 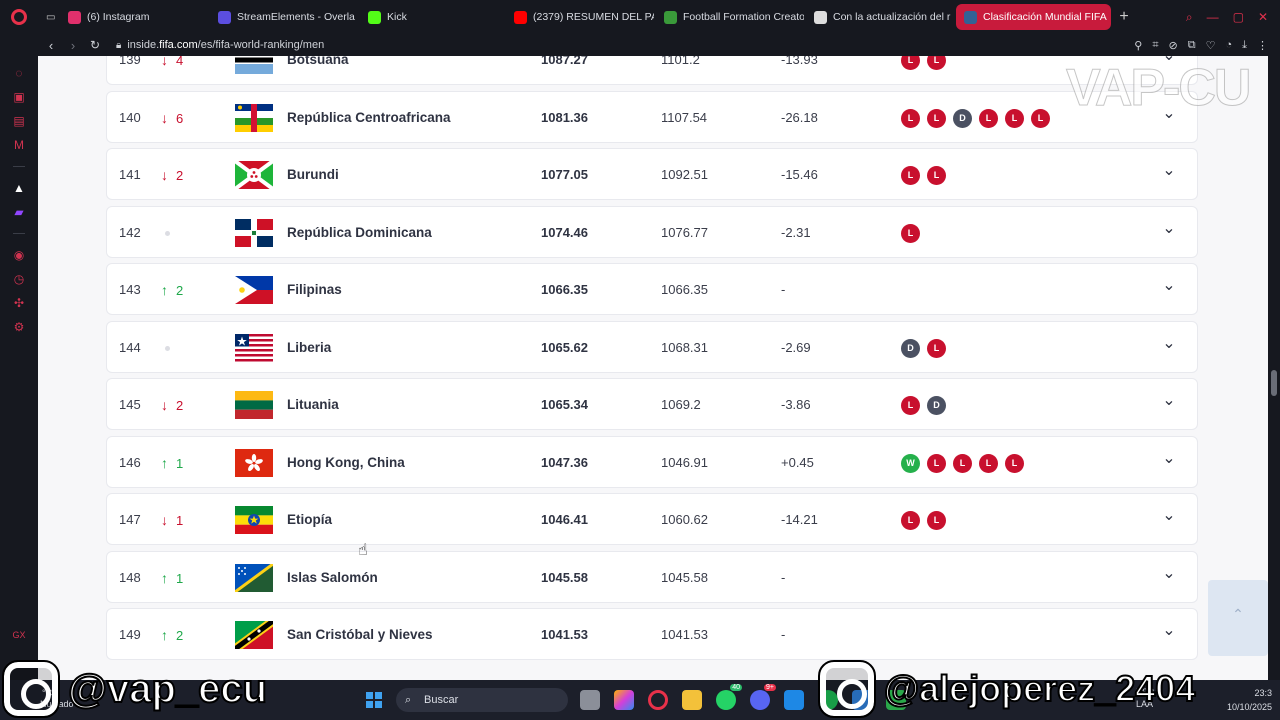 What do you see at coordinates (284, 17) in the screenshot?
I see `browser-tab: StreamElements - Overla` at bounding box center [284, 17].